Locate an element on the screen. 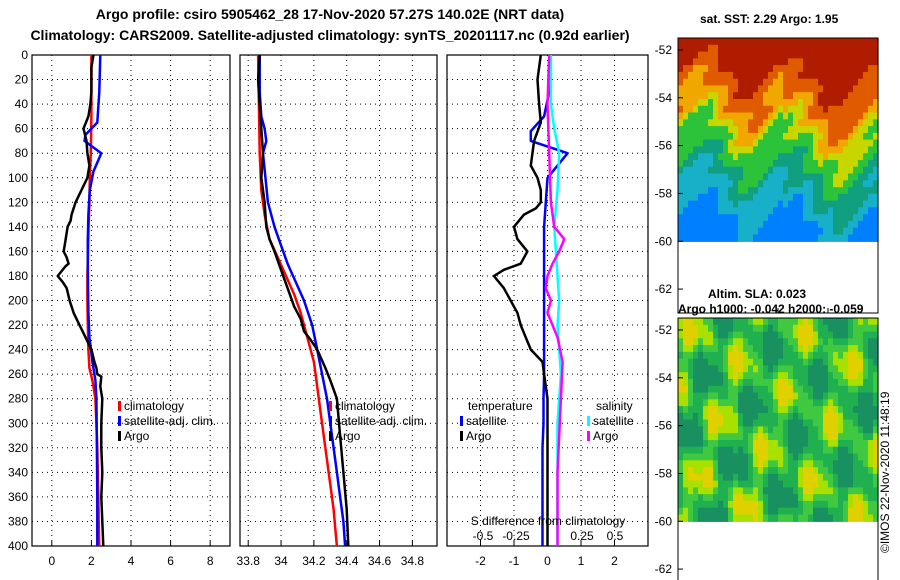 Image resolution: width=900 pixels, height=580 pixels. y-tick-label: 320 is located at coordinates (18, 448).